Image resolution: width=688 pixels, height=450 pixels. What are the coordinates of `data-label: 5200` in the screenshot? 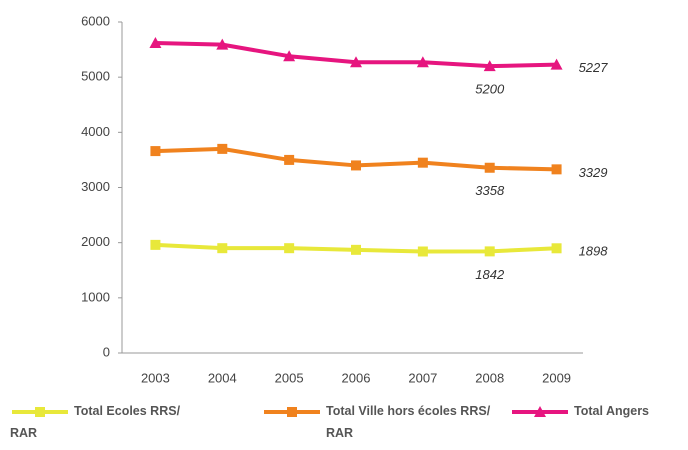 It's located at (490, 89).